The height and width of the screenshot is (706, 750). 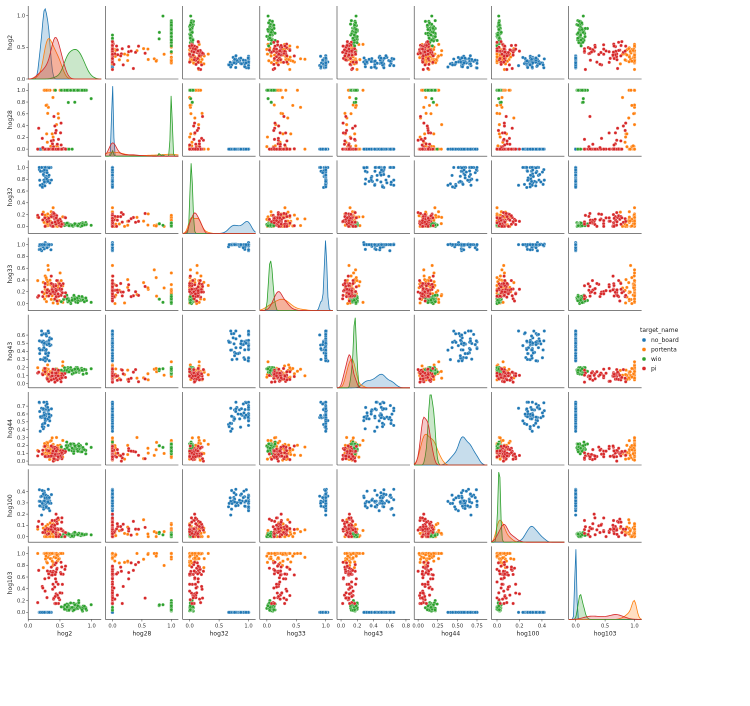 What do you see at coordinates (21, 215) in the screenshot?
I see `y-tick-label: 0.2` at bounding box center [21, 215].